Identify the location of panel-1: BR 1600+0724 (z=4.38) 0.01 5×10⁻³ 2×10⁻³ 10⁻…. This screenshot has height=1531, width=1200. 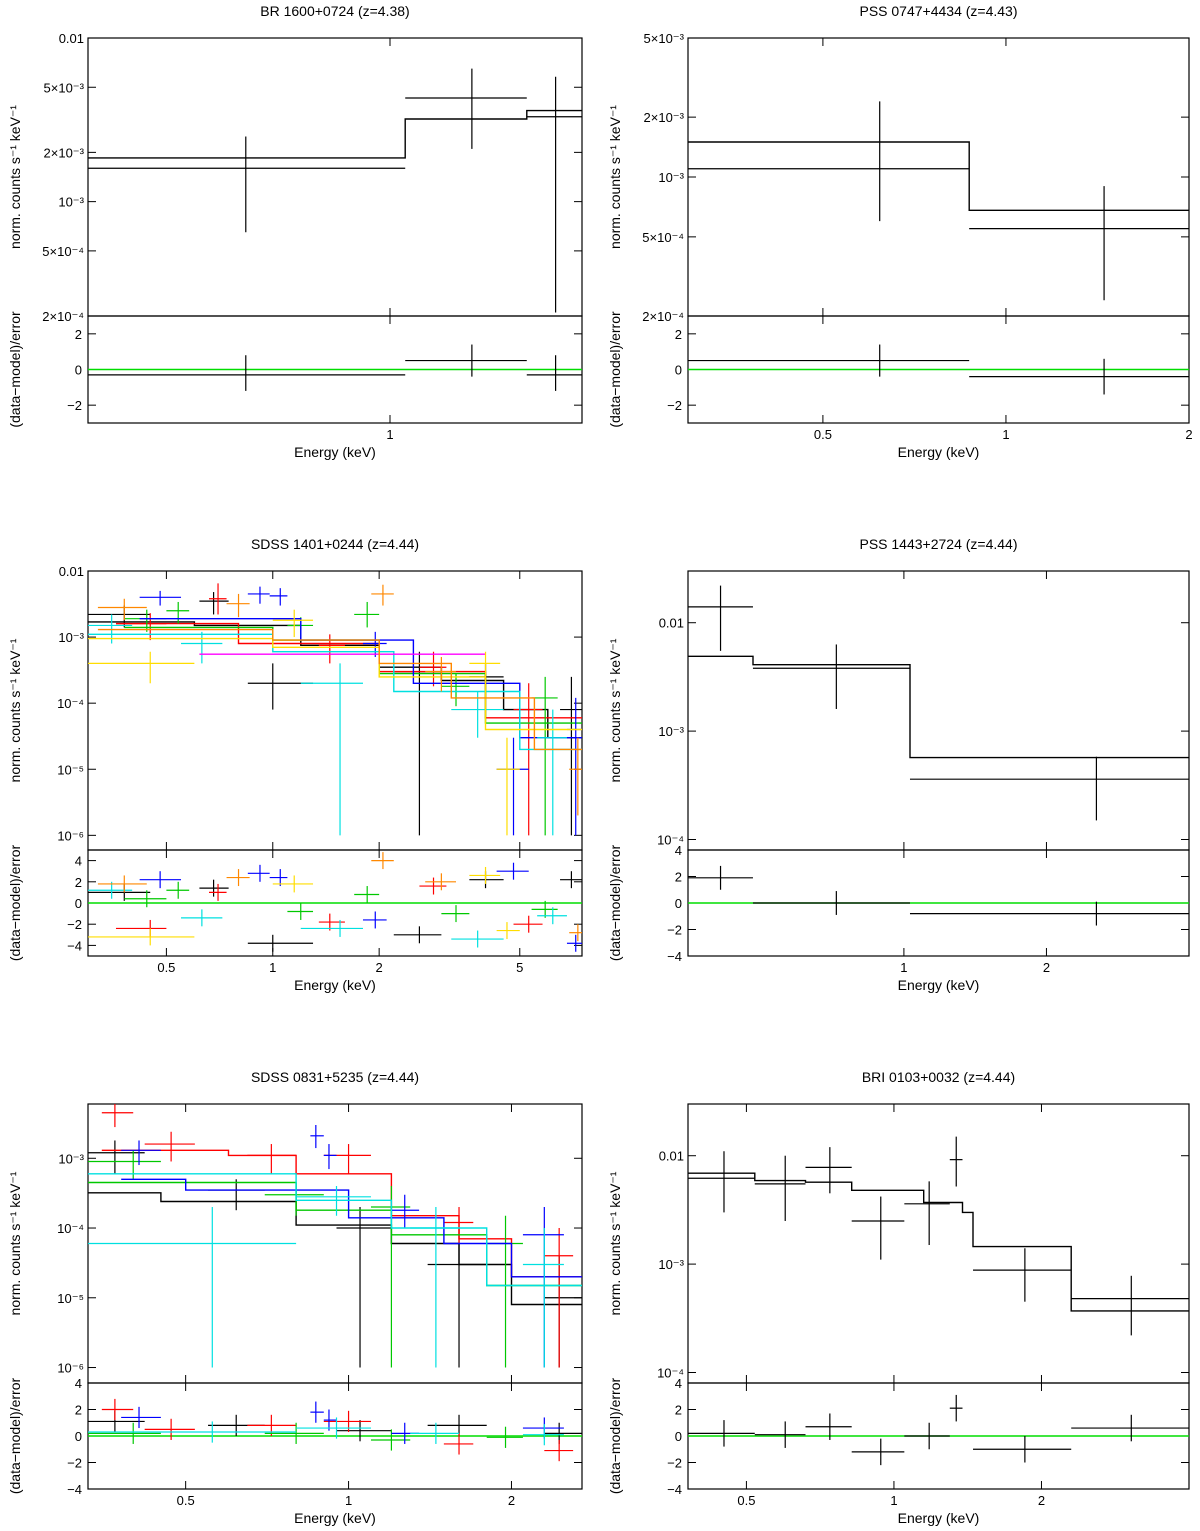
(295, 231).